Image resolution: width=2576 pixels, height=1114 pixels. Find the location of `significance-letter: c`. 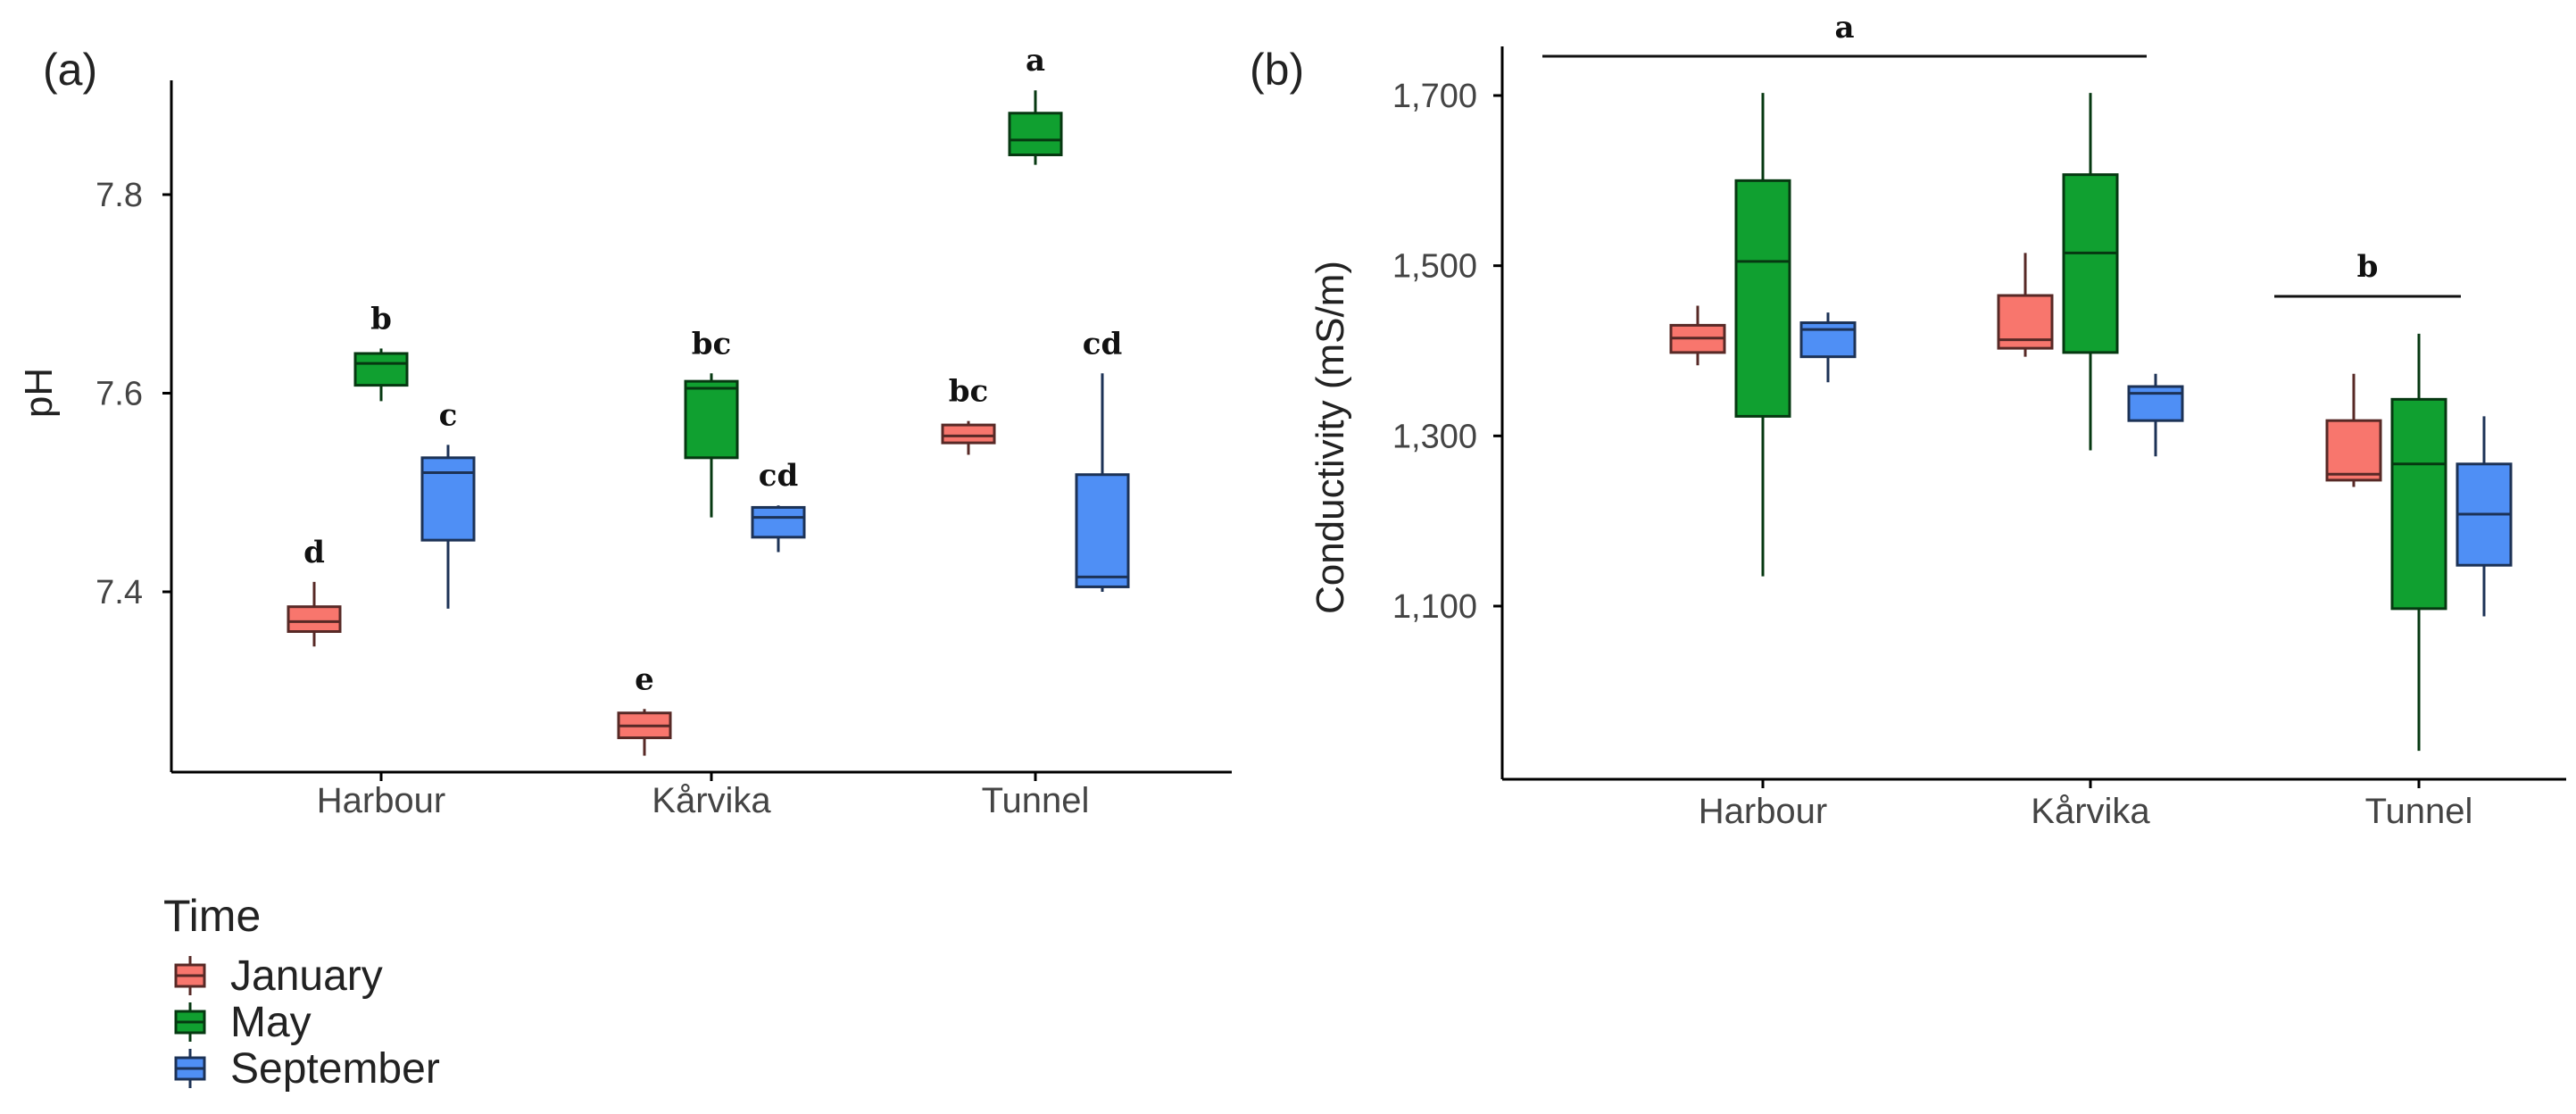

significance-letter: c is located at coordinates (449, 415).